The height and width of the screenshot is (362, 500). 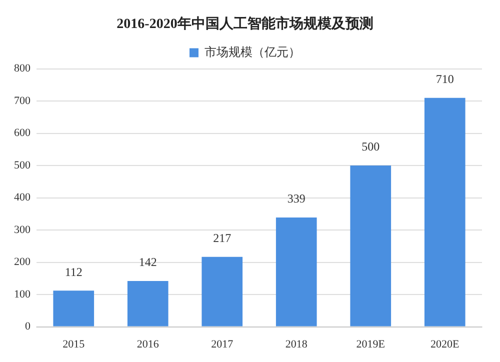 I want to click on y-tick-label: 700, so click(x=22, y=100).